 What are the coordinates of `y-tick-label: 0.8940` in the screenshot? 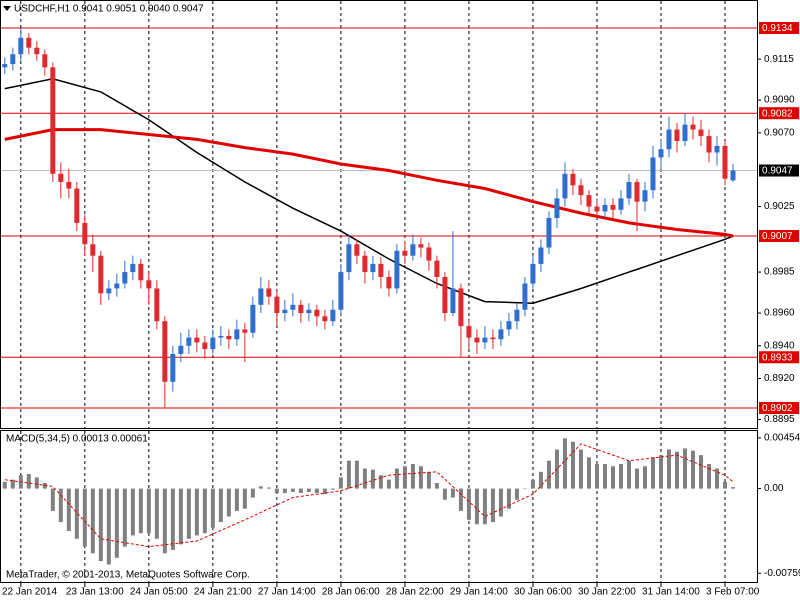 It's located at (779, 345).